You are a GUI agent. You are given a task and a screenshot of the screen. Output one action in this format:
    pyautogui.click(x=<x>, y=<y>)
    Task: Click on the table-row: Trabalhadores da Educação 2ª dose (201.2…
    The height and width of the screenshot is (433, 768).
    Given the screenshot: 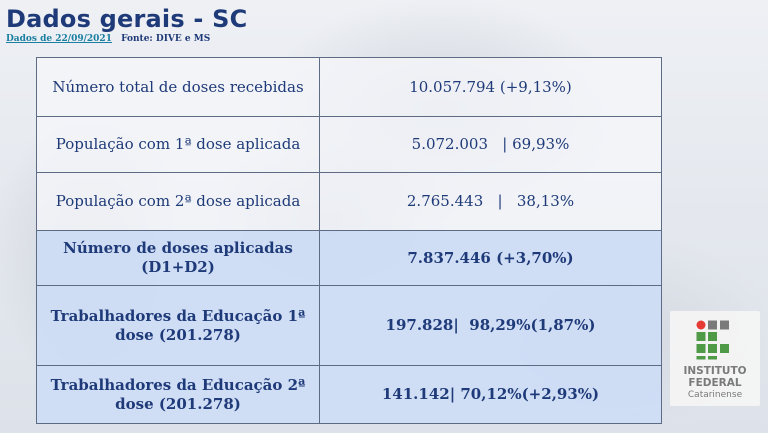 What is the action you would take?
    pyautogui.click(x=349, y=394)
    